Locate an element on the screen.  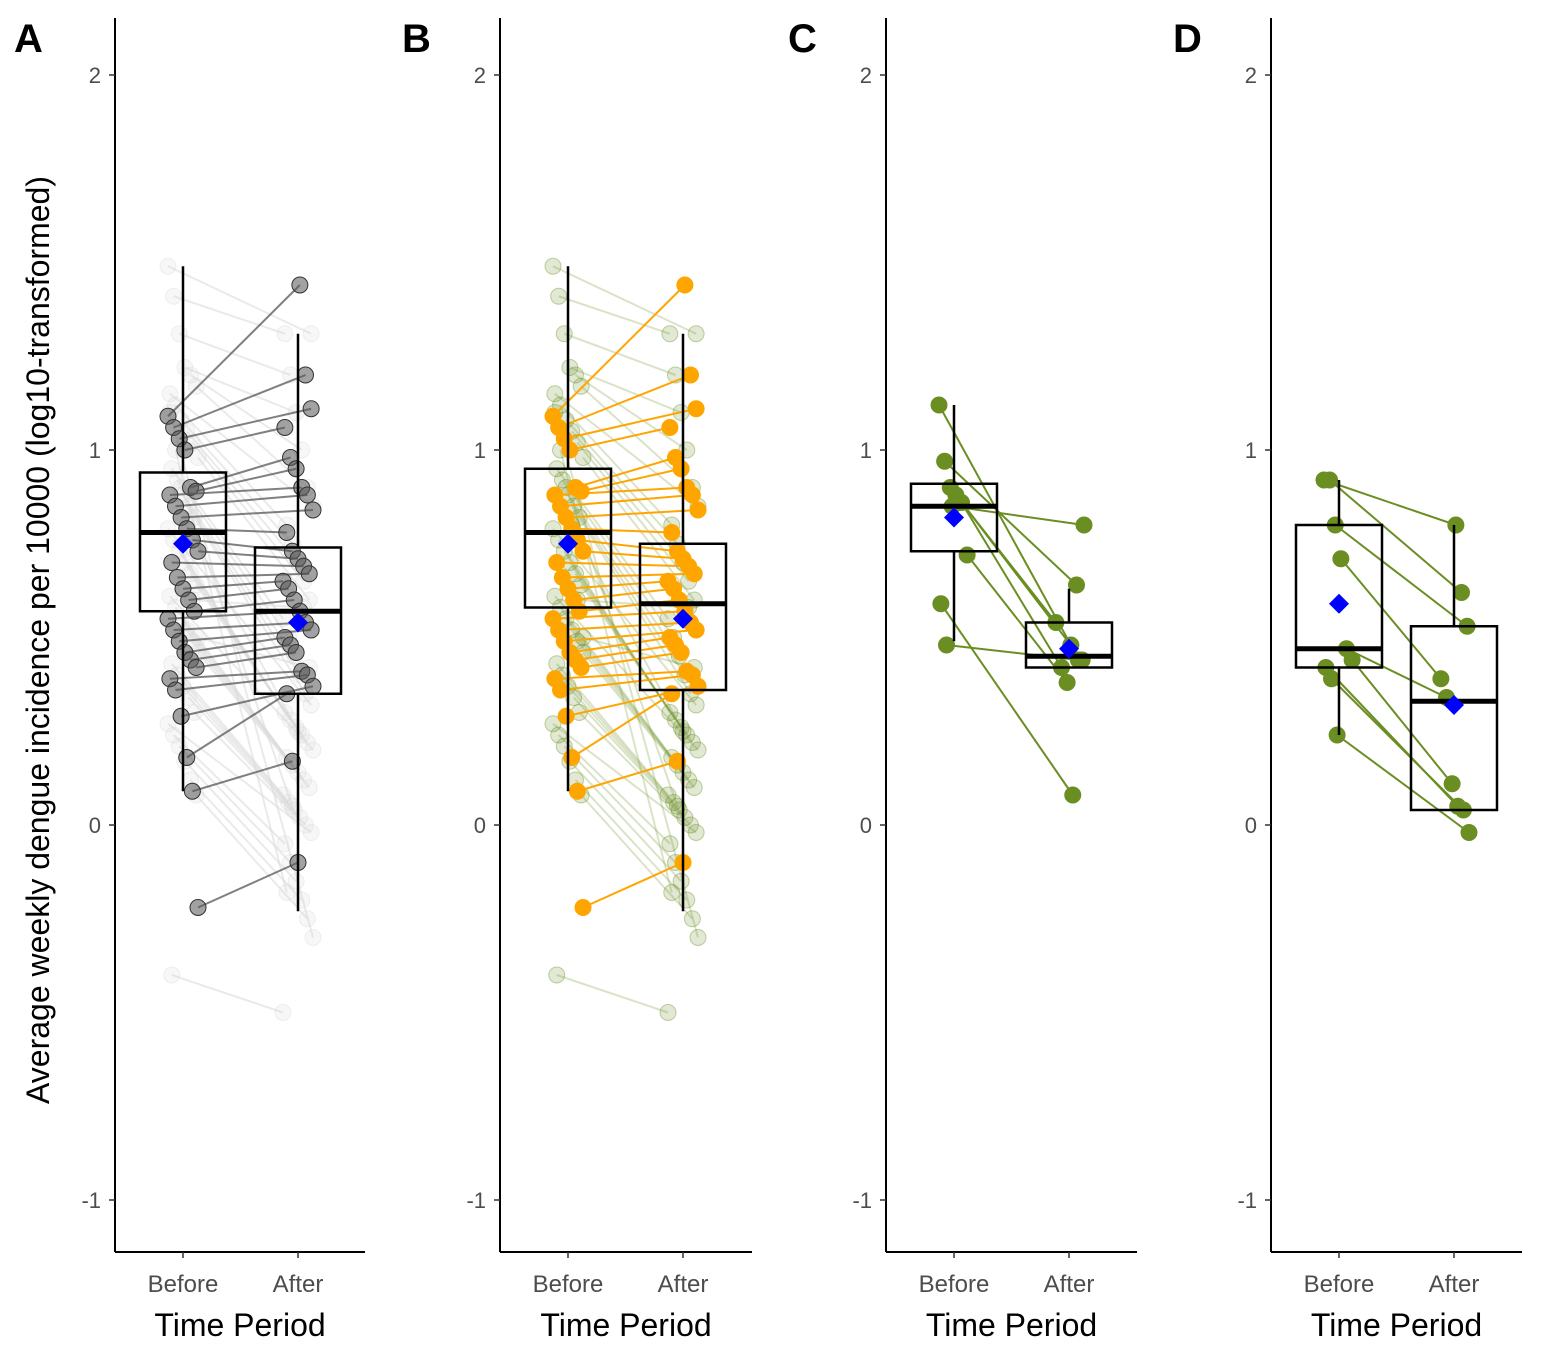
box-after is located at coordinates (683, 622).